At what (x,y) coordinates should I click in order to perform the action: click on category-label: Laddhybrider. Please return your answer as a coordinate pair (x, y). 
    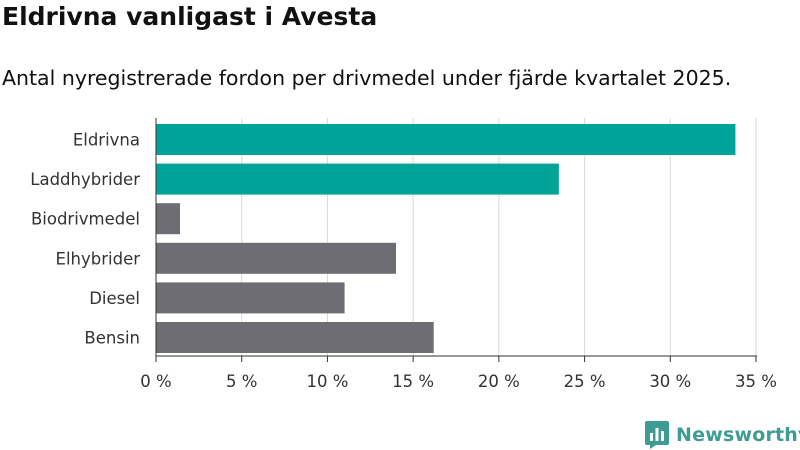
    Looking at the image, I should click on (85, 179).